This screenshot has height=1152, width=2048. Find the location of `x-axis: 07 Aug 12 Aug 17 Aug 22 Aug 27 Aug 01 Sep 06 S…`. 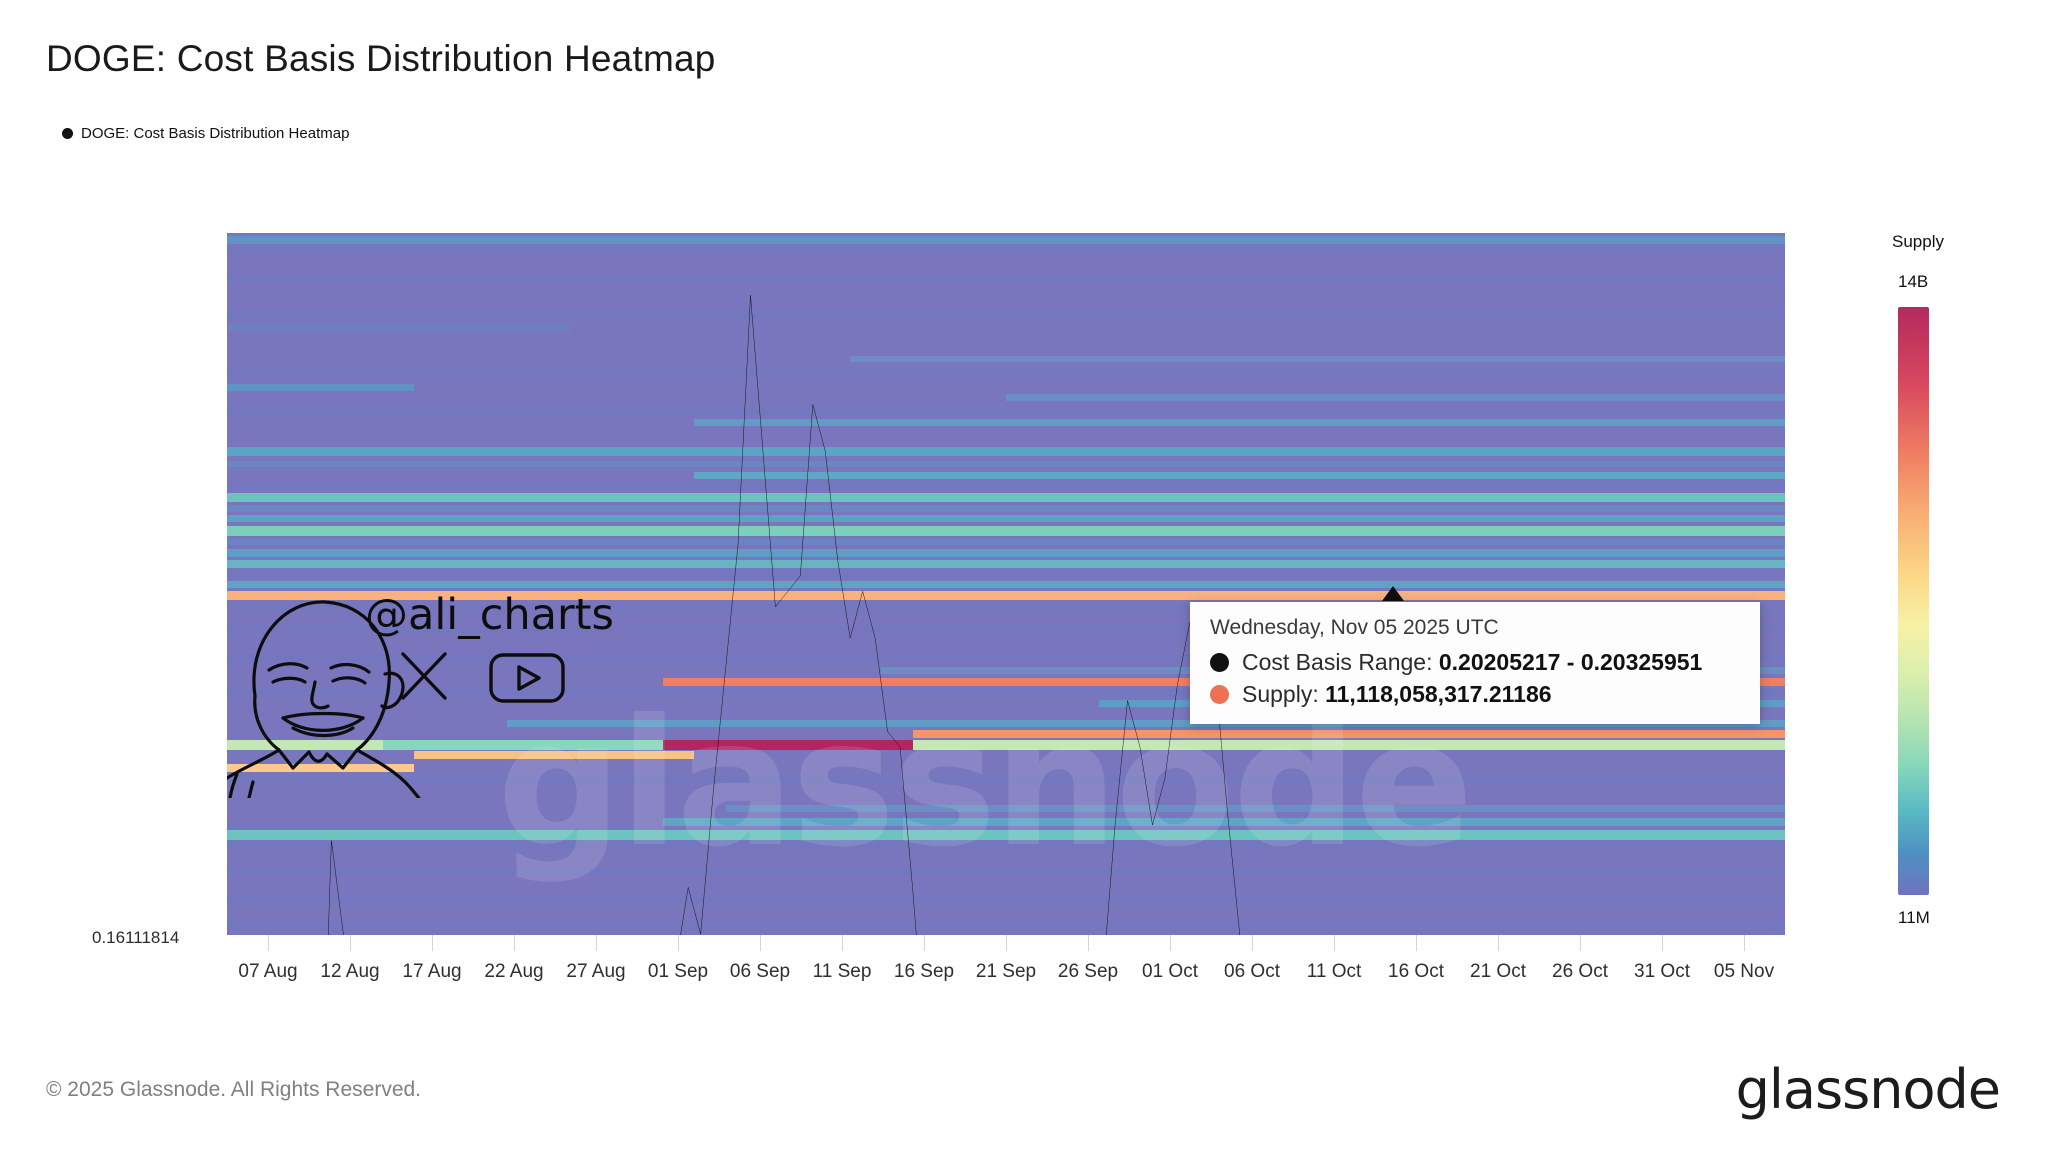

x-axis: 07 Aug 12 Aug 17 Aug 22 Aug 27 Aug 01 Sep 06 S… is located at coordinates (1006, 970).